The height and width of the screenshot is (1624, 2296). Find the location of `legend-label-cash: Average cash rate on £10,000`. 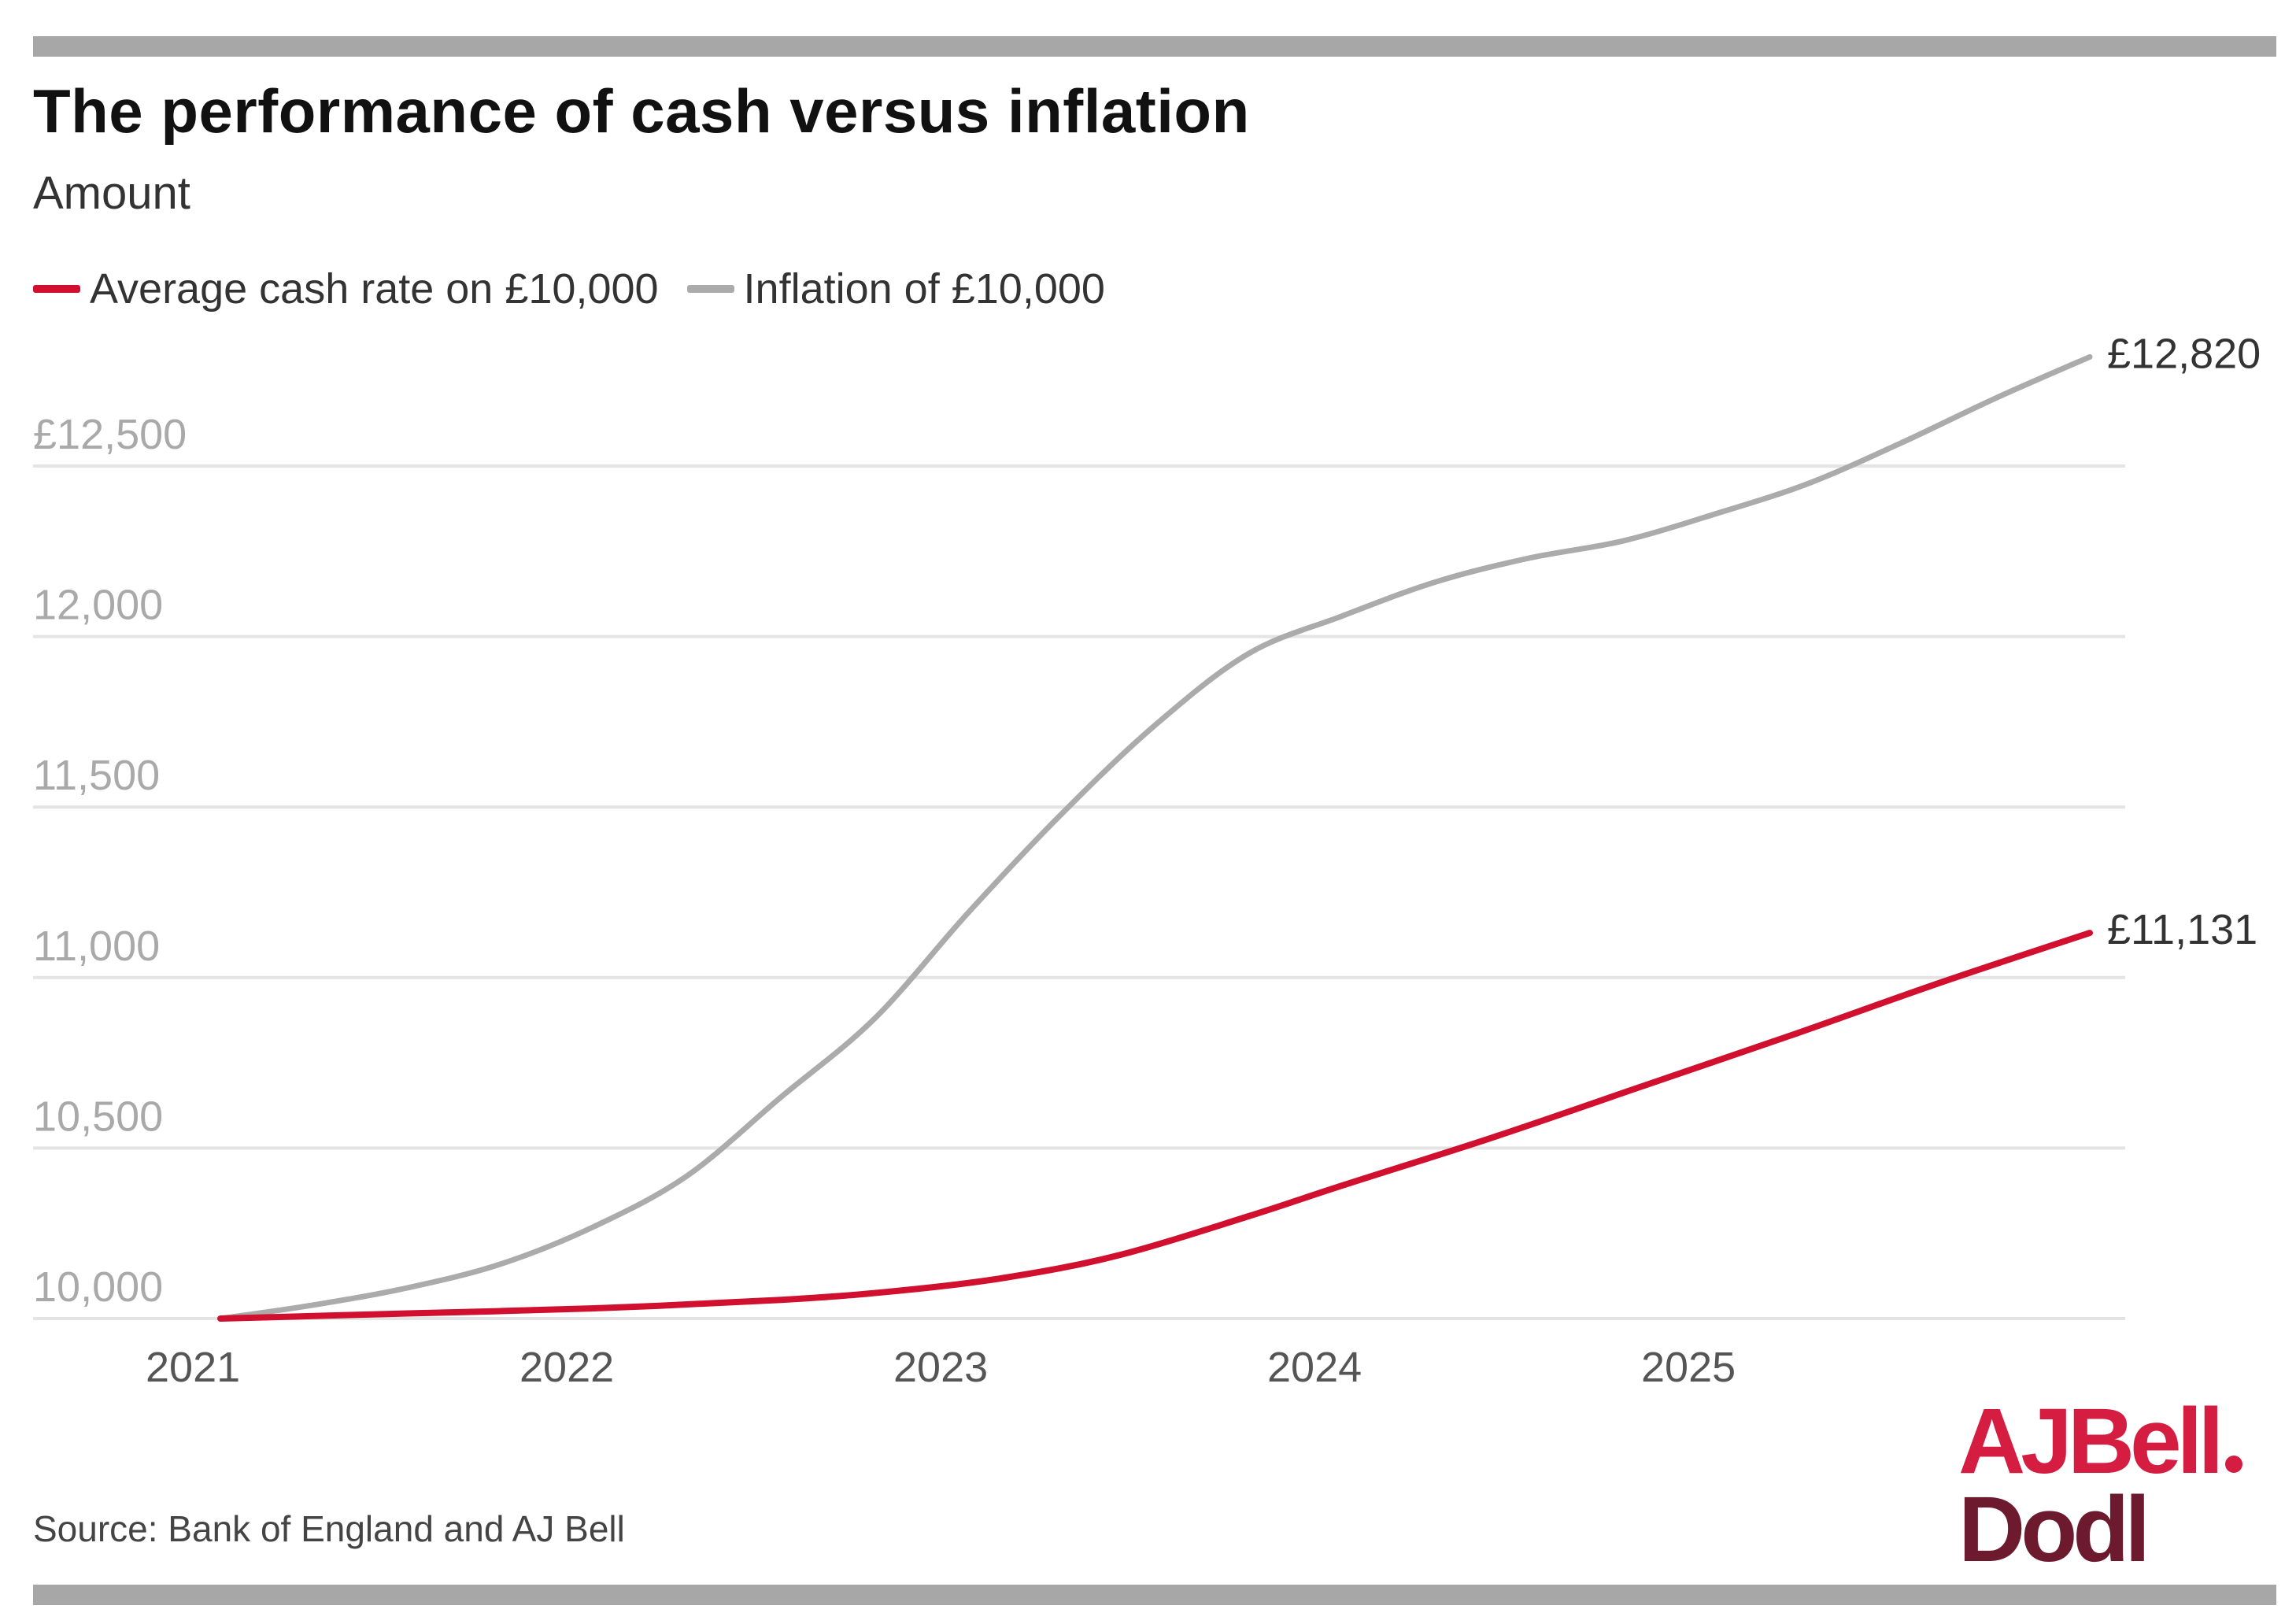

legend-label-cash: Average cash rate on £10,000 is located at coordinates (374, 289).